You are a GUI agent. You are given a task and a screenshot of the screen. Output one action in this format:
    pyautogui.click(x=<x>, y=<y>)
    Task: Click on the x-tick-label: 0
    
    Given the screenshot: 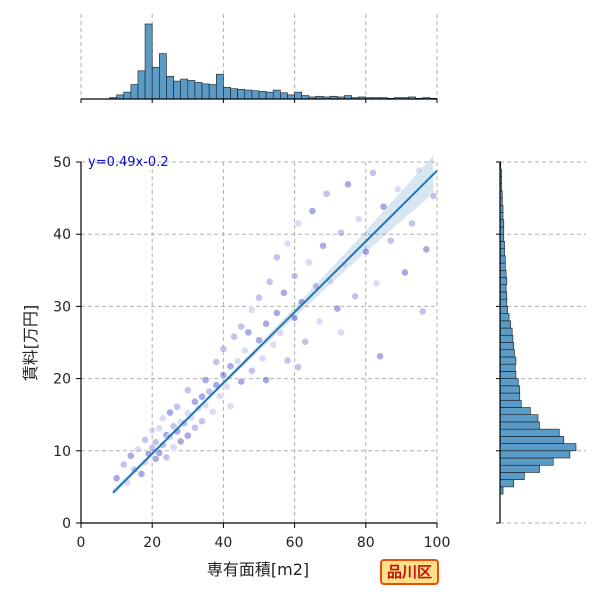 What is the action you would take?
    pyautogui.click(x=81, y=543)
    